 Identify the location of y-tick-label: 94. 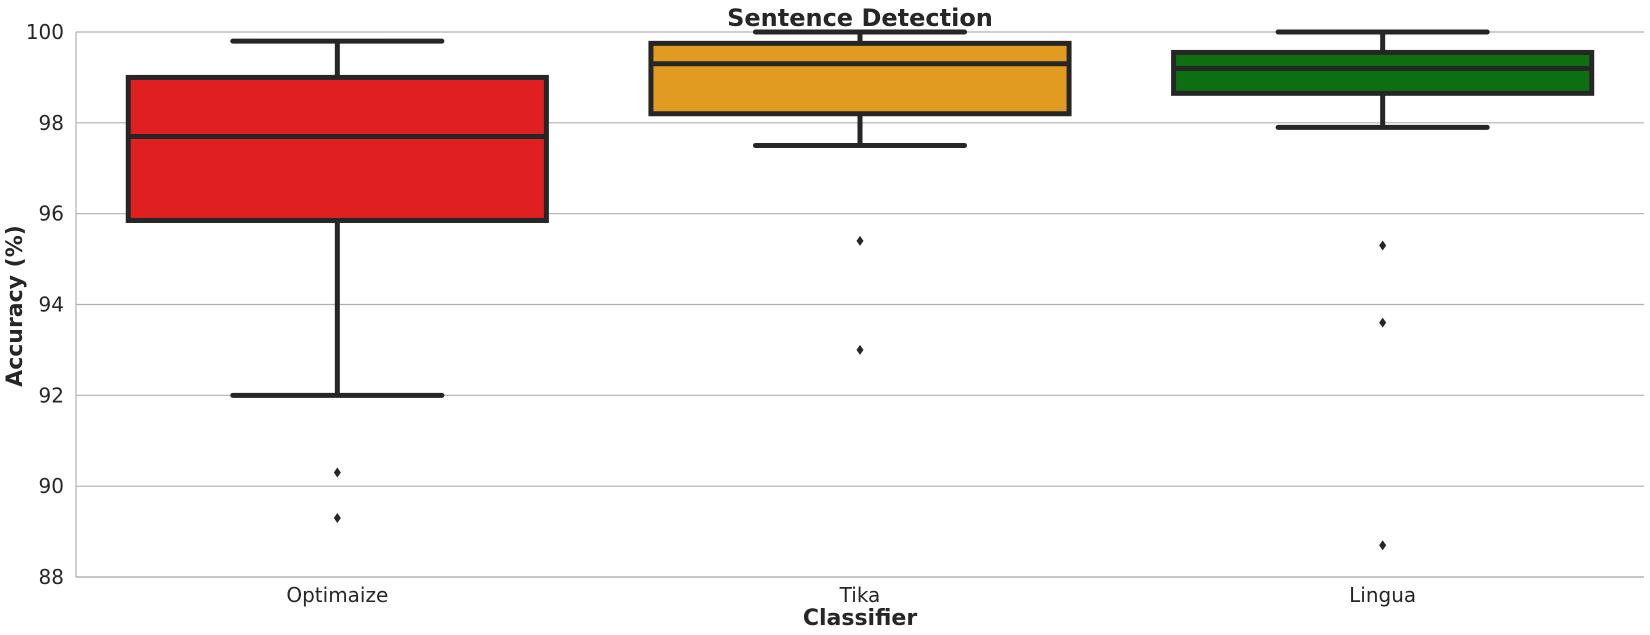
(51, 305).